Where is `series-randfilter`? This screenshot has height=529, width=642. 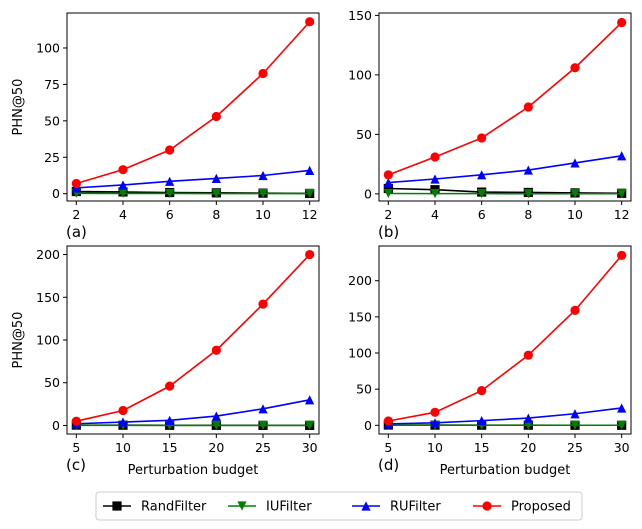 series-randfilter is located at coordinates (193, 192).